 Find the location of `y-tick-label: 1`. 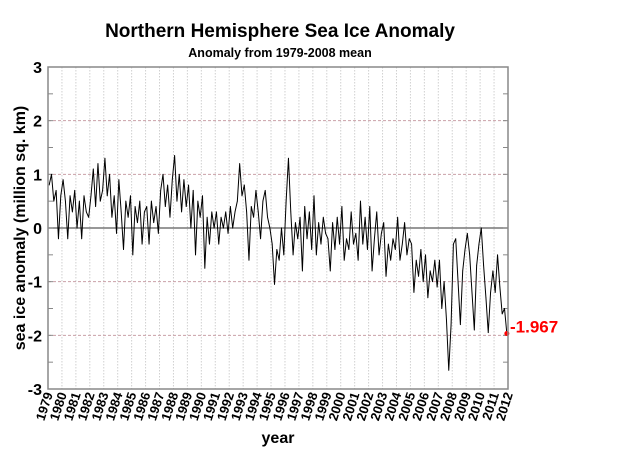

y-tick-label: 1 is located at coordinates (37, 175).